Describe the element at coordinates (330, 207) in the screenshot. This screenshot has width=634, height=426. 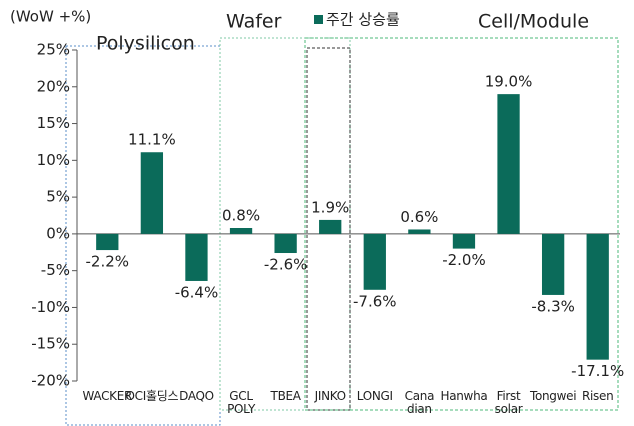
I see `value-label: 1.9%` at that location.